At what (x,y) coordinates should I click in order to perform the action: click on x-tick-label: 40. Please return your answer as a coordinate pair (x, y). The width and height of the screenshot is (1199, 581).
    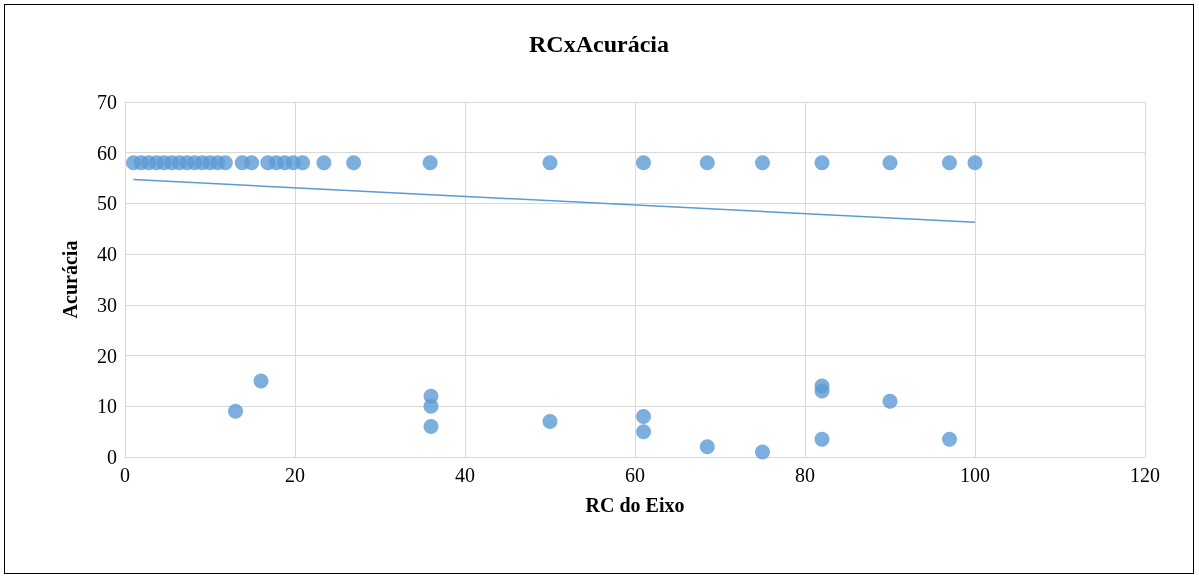
    Looking at the image, I should click on (465, 475).